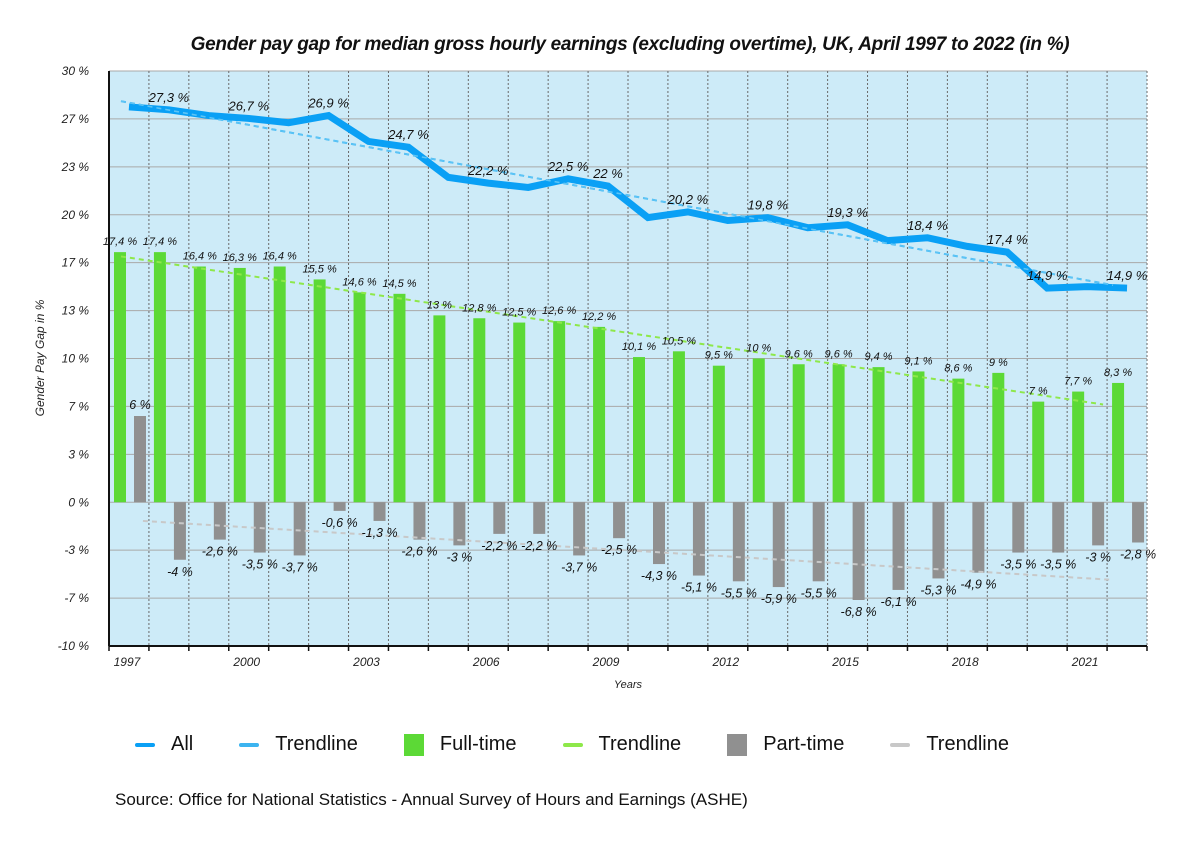  I want to click on x-tick-label: 2000, so click(246, 662).